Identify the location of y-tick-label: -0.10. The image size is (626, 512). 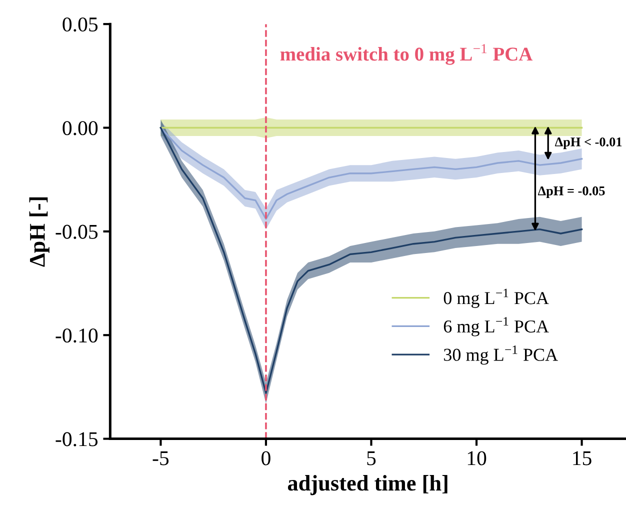
(77, 335).